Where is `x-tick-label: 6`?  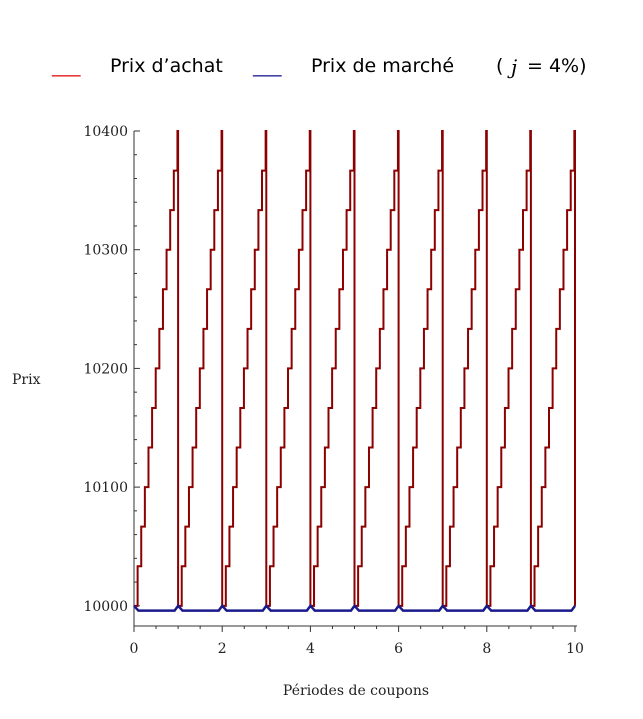
x-tick-label: 6 is located at coordinates (398, 649).